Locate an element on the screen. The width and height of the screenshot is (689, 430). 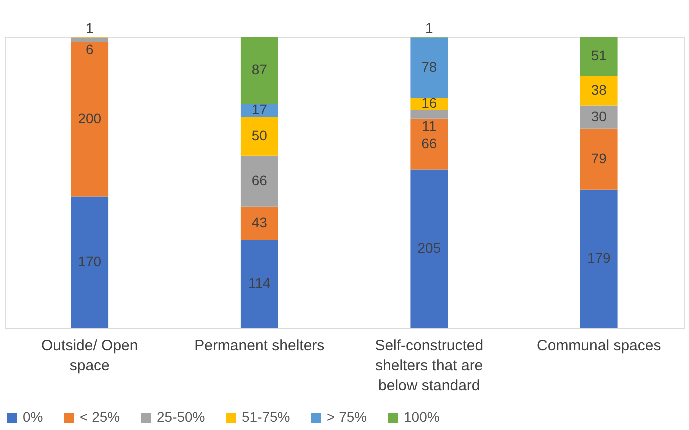
data-label: 38 is located at coordinates (599, 90).